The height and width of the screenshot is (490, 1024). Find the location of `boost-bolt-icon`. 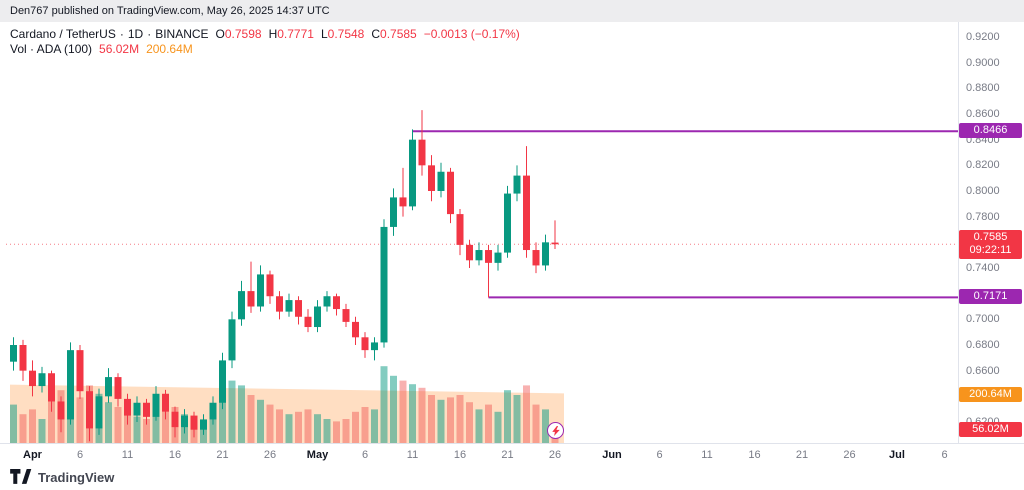

boost-bolt-icon is located at coordinates (555, 430).